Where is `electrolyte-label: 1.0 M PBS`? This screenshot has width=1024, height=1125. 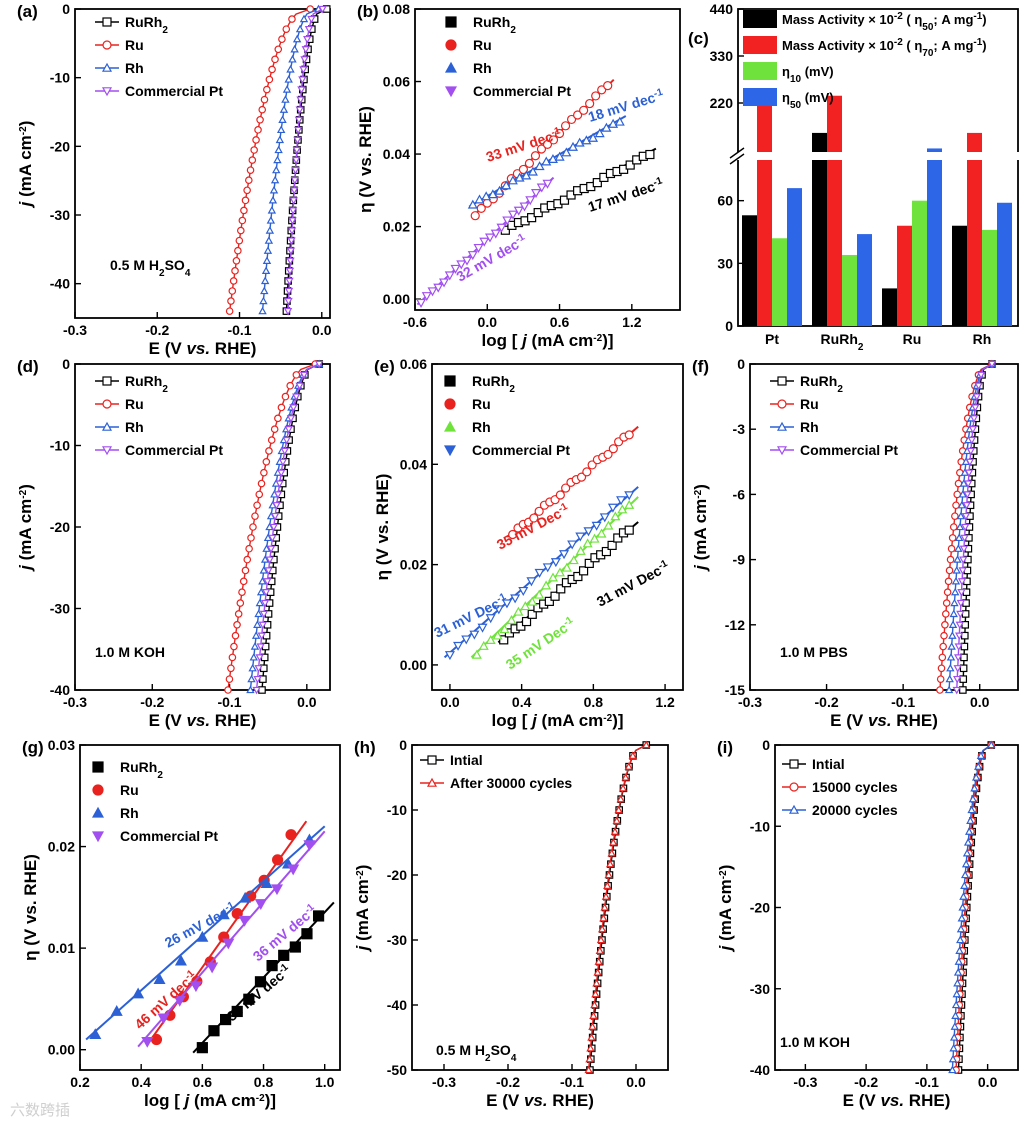 electrolyte-label: 1.0 M PBS is located at coordinates (814, 652).